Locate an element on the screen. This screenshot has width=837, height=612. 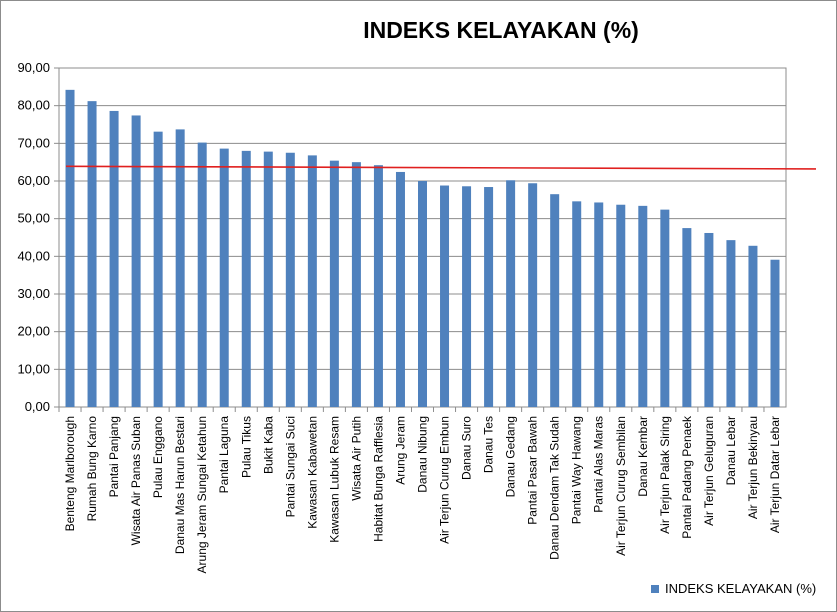
x-tick-label: Habitat Bunga Rafflesia is located at coordinates (378, 479).